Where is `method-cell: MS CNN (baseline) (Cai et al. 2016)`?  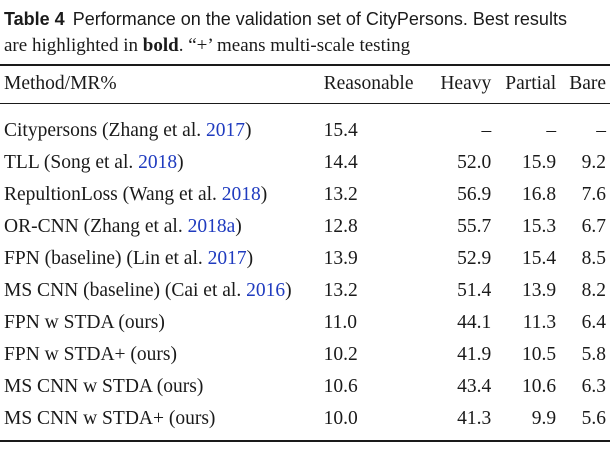
method-cell: MS CNN (baseline) (Cai et al. 2016) is located at coordinates (148, 290).